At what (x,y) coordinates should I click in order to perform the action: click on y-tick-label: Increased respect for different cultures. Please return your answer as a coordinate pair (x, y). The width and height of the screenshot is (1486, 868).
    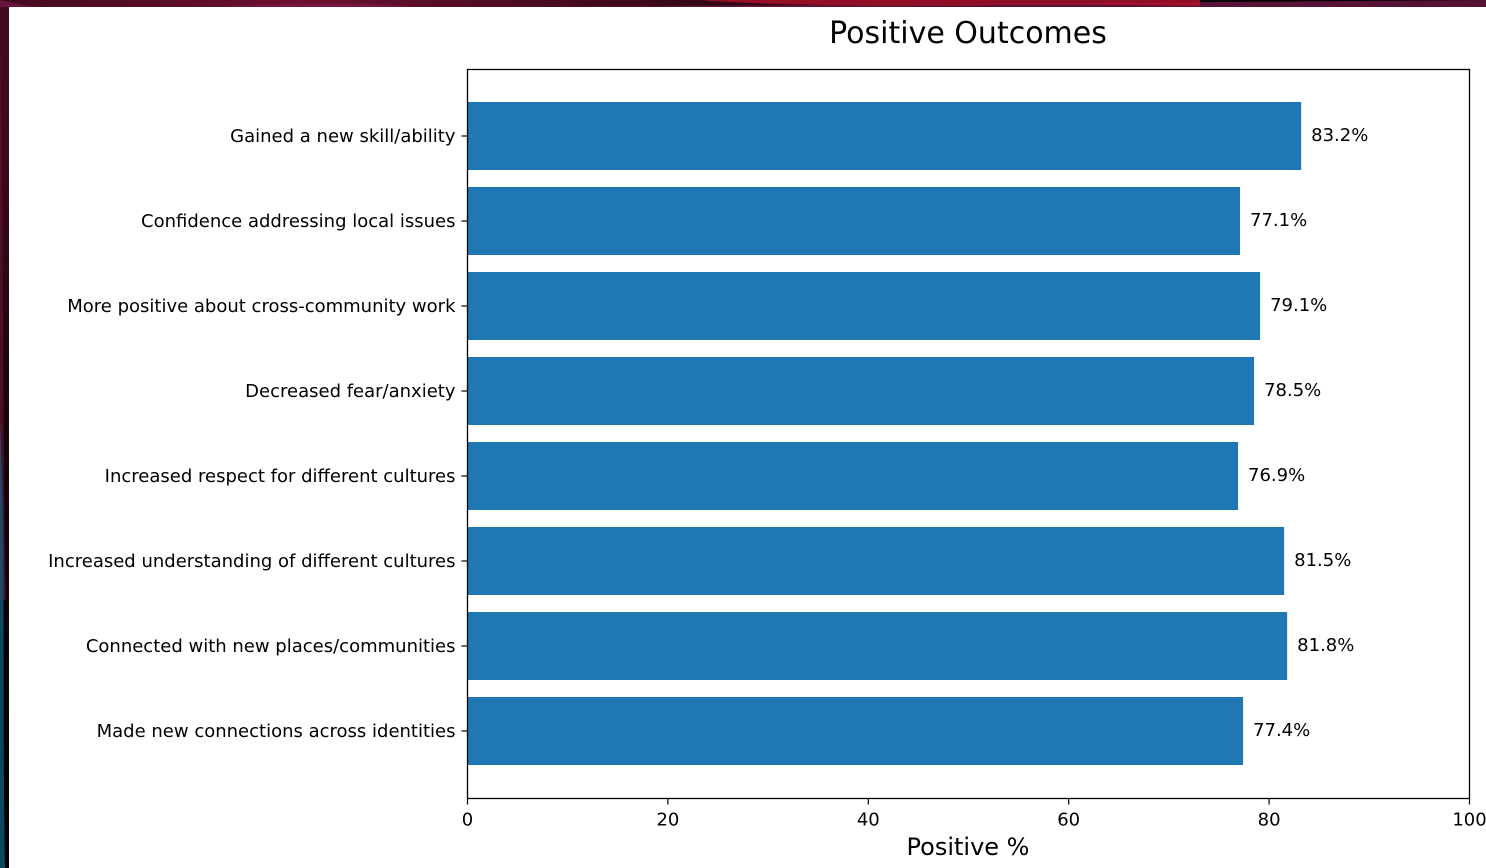
    Looking at the image, I should click on (280, 476).